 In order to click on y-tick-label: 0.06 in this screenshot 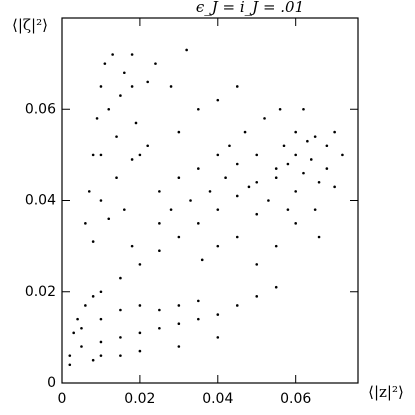, I will do `click(40, 109)`.